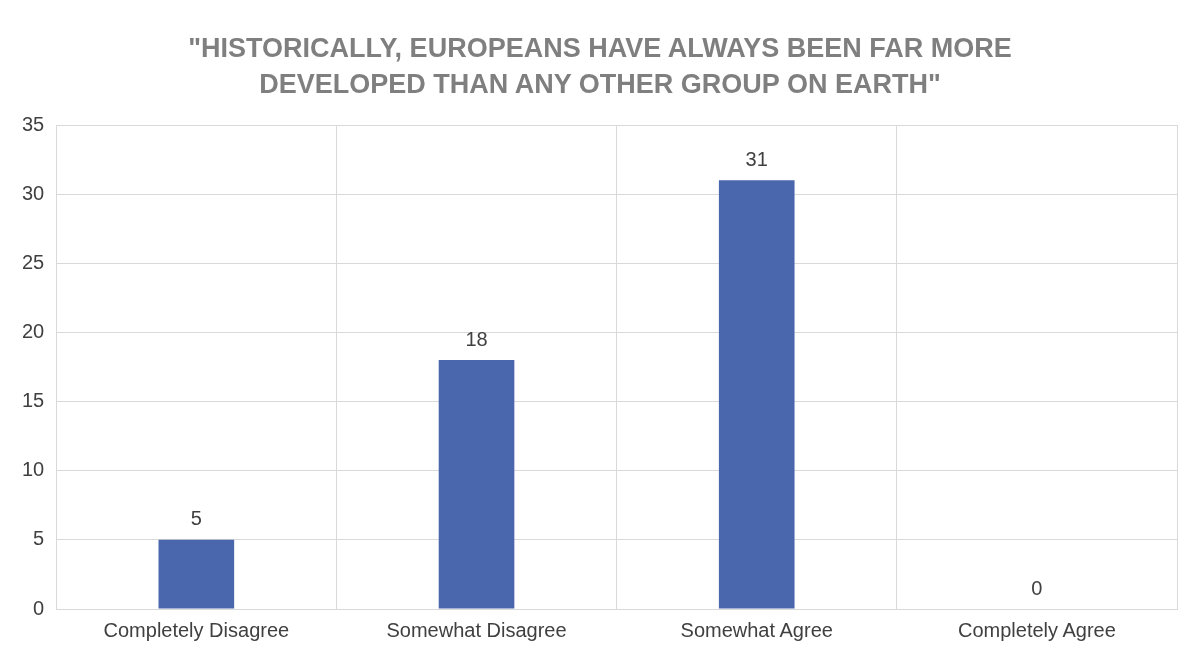  I want to click on x-tick-label: Somewhat Agree, so click(756, 629).